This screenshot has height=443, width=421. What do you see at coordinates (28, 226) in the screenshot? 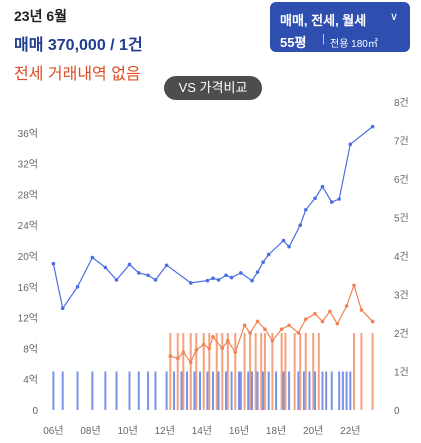
I see `y-tick-label: 24억` at bounding box center [28, 226].